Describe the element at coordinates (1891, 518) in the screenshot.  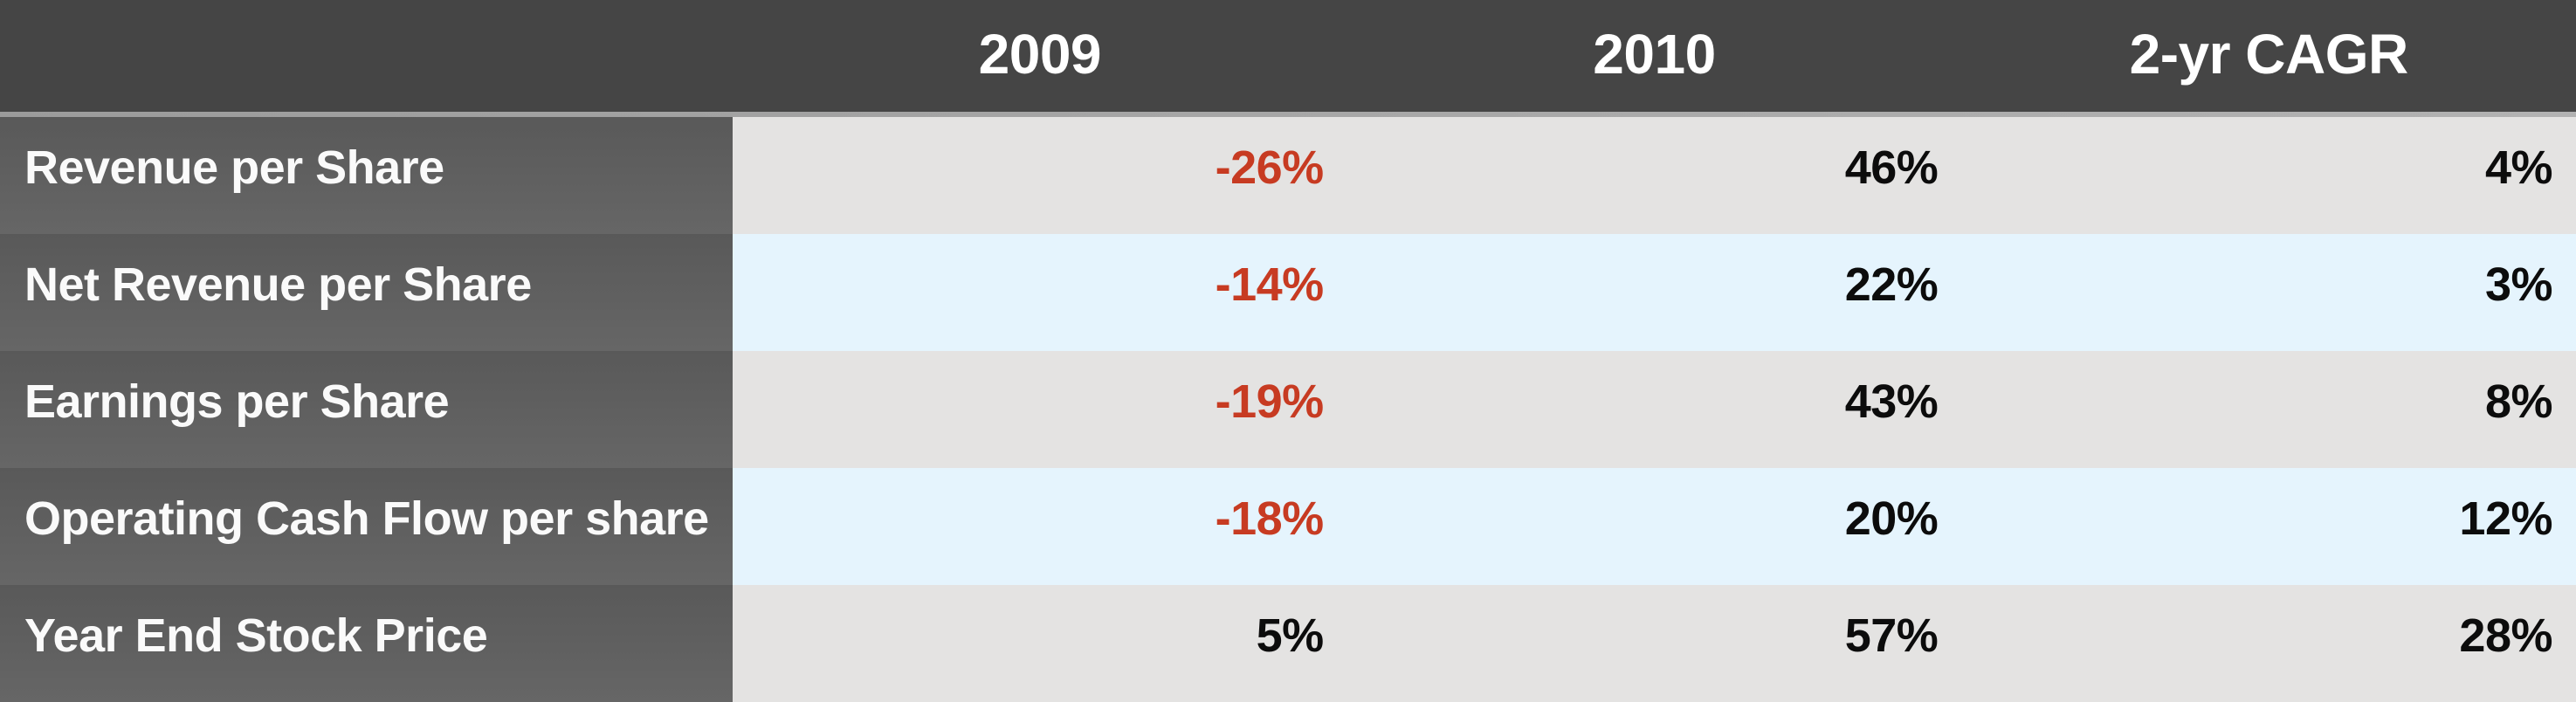
I see `cell-2010-value: 20%` at that location.